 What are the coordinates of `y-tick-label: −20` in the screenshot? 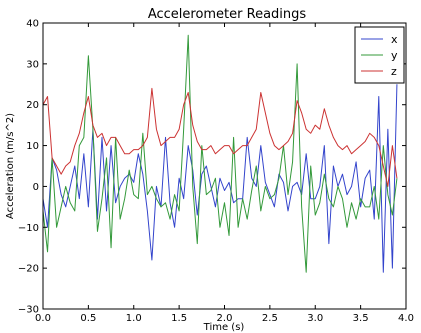 It's located at (28, 269).